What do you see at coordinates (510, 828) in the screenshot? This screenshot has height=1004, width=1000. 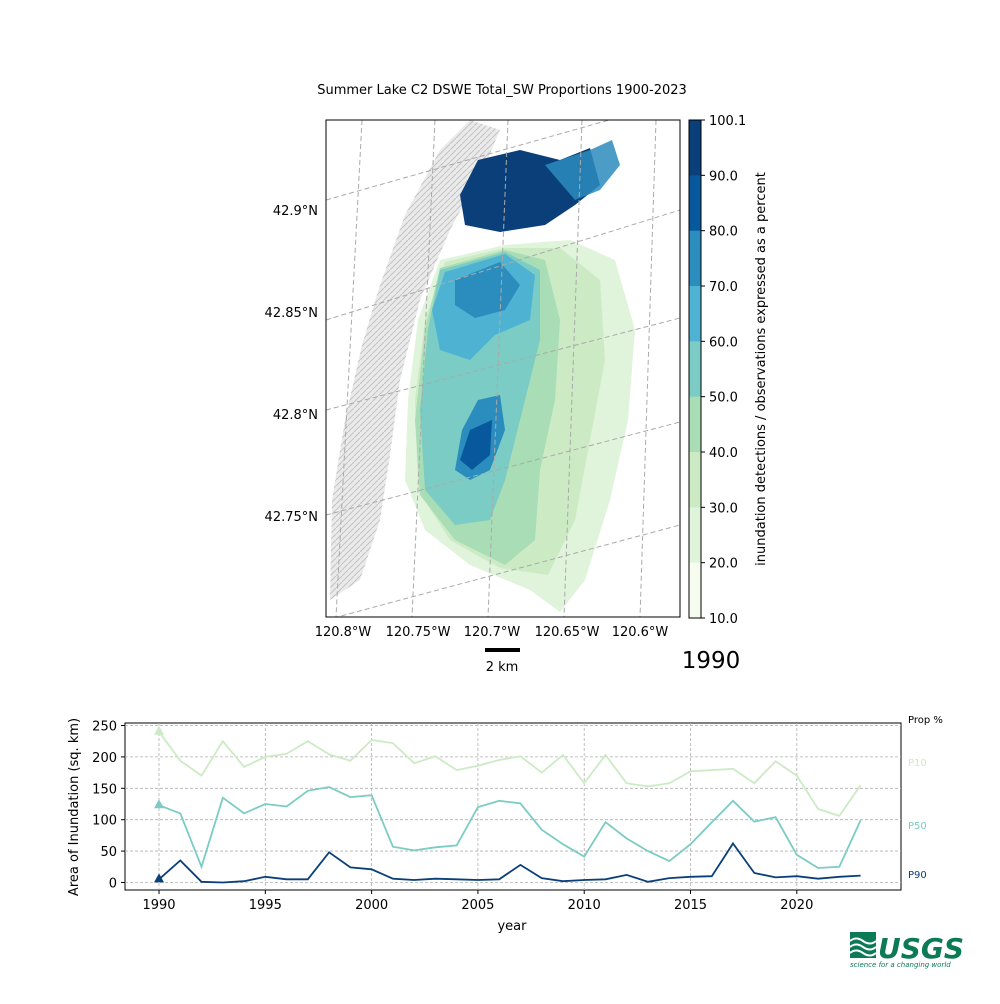 I see `series-line-p50` at bounding box center [510, 828].